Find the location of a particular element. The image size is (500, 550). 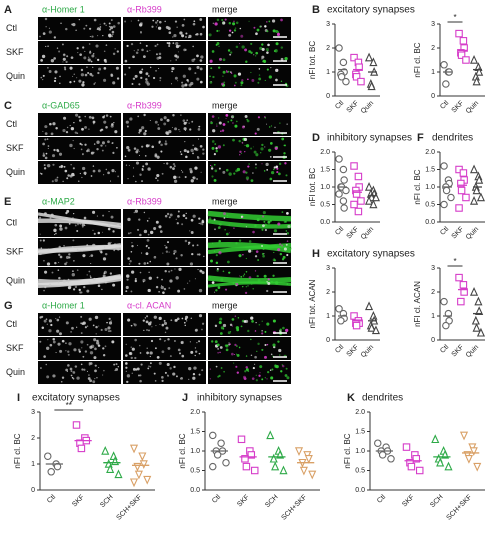

y-tick-label: 2 is located at coordinates (328, 292).